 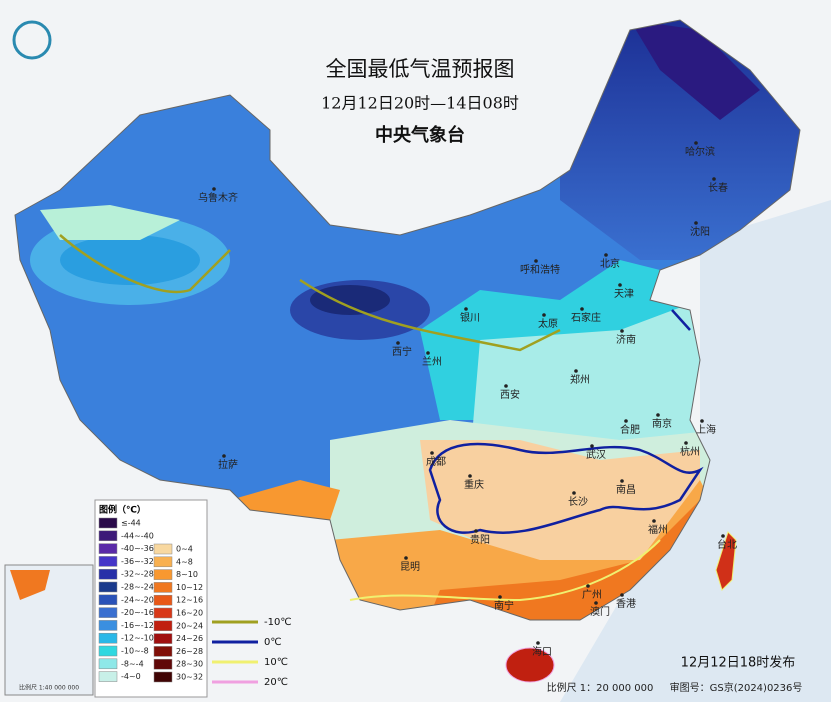 What do you see at coordinates (662, 423) in the screenshot?
I see `city-label: 南京` at bounding box center [662, 423].